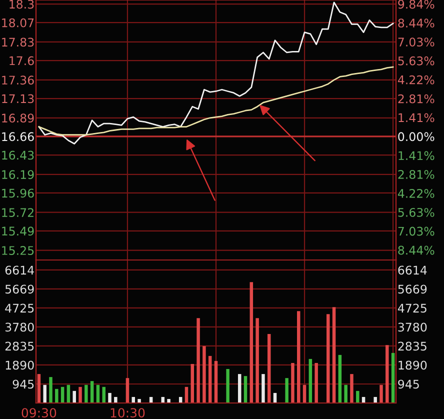 The image size is (444, 419). What do you see at coordinates (18, 250) in the screenshot?
I see `y-tick-label: 15.25` at bounding box center [18, 250].